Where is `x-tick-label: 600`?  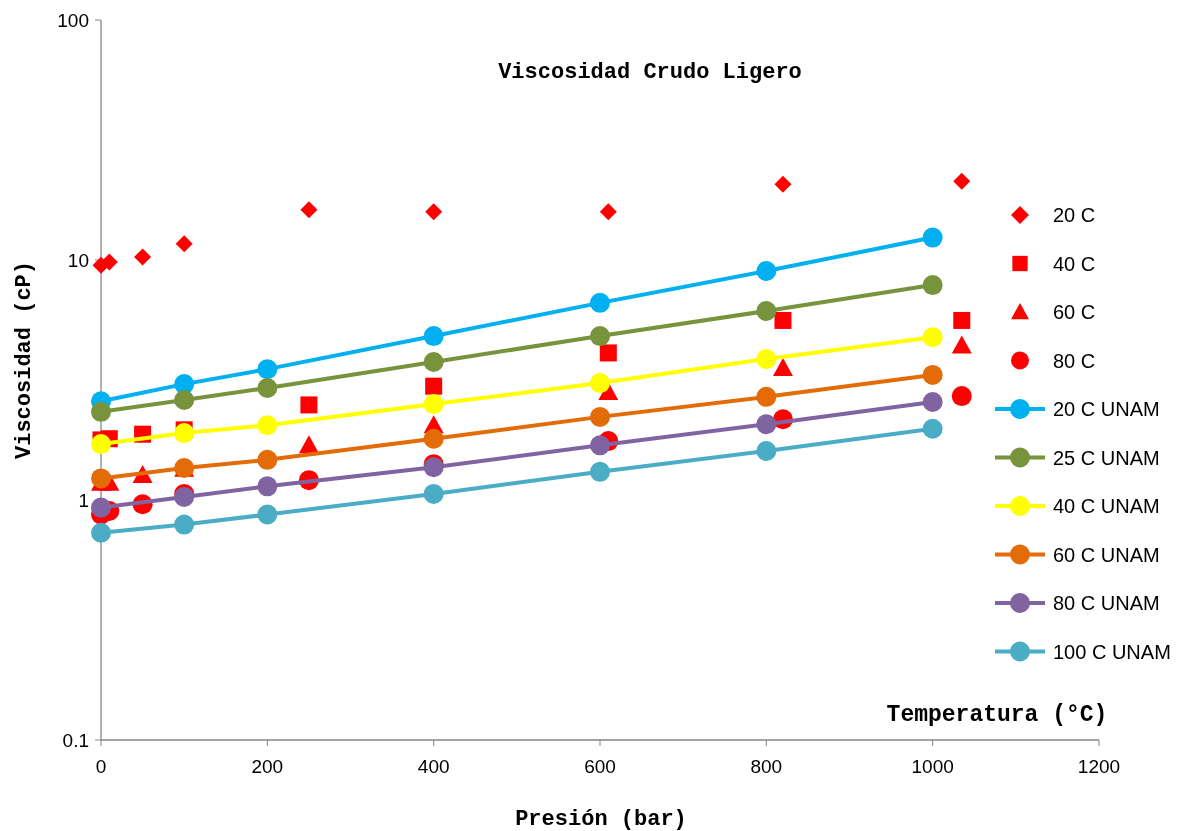 x-tick-label: 600 is located at coordinates (600, 766).